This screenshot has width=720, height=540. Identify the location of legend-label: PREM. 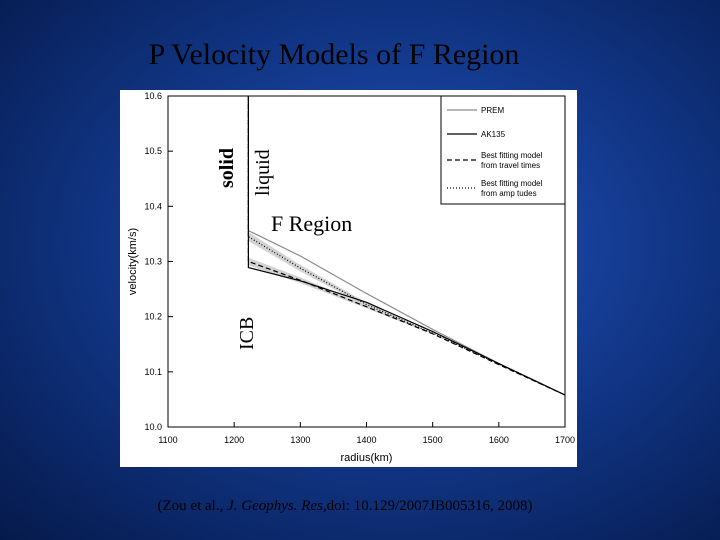
(492, 110).